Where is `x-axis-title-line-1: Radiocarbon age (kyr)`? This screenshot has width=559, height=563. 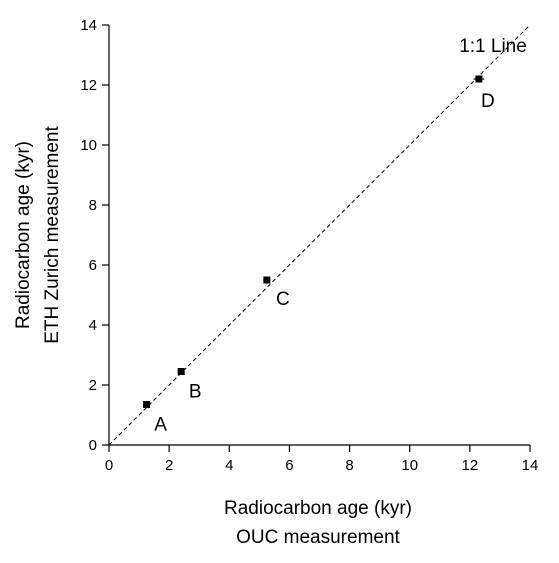
x-axis-title-line-1: Radiocarbon age (kyr) is located at coordinates (318, 508).